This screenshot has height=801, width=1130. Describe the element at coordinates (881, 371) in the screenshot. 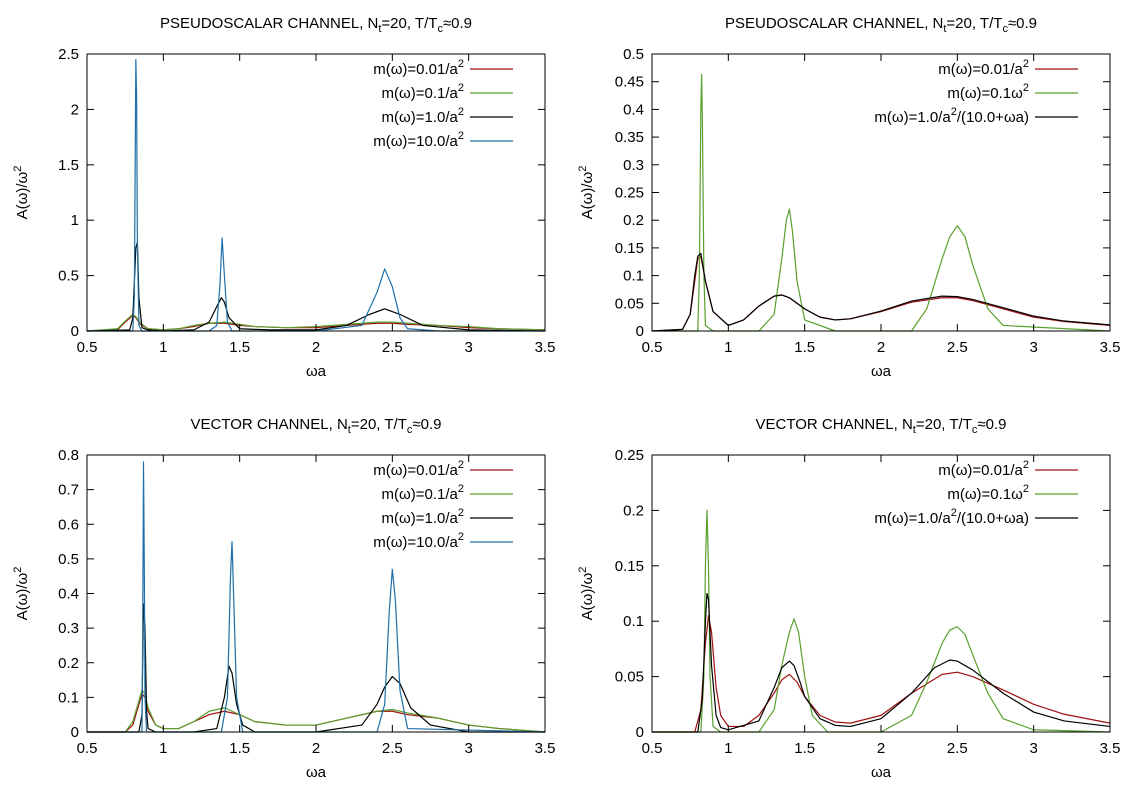

I see `x-axis-label: ωa` at that location.